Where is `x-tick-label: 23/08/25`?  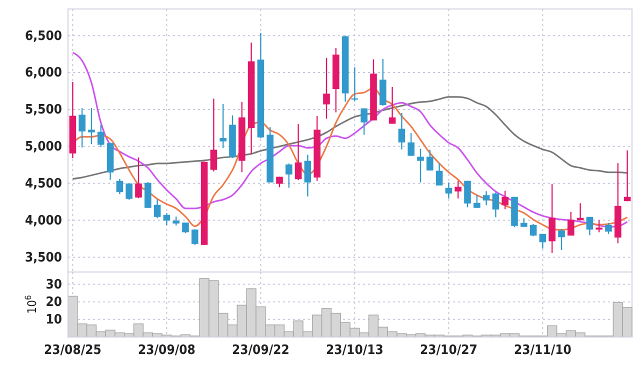 x-tick-label: 23/08/25 is located at coordinates (73, 350).